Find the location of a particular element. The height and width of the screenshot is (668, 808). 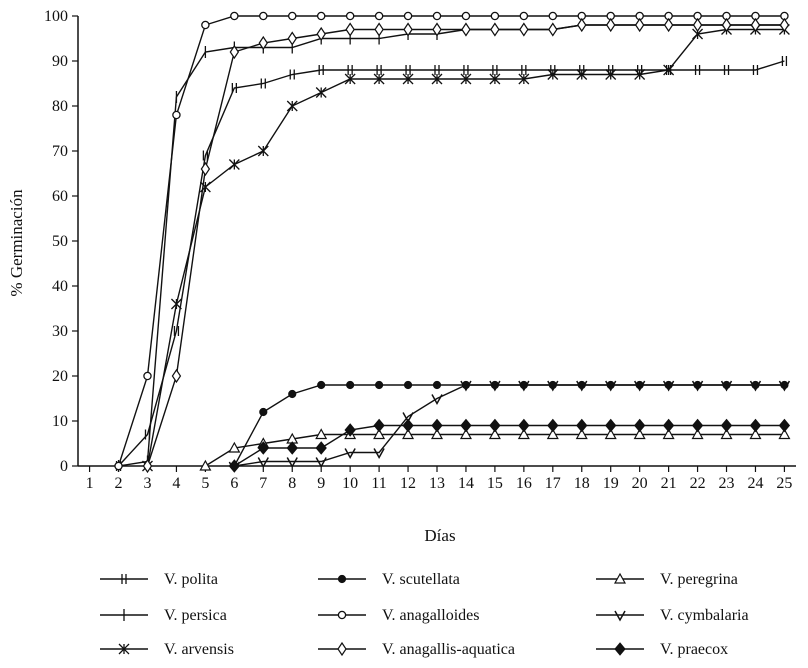

x-tick-label: 23 is located at coordinates (727, 483).